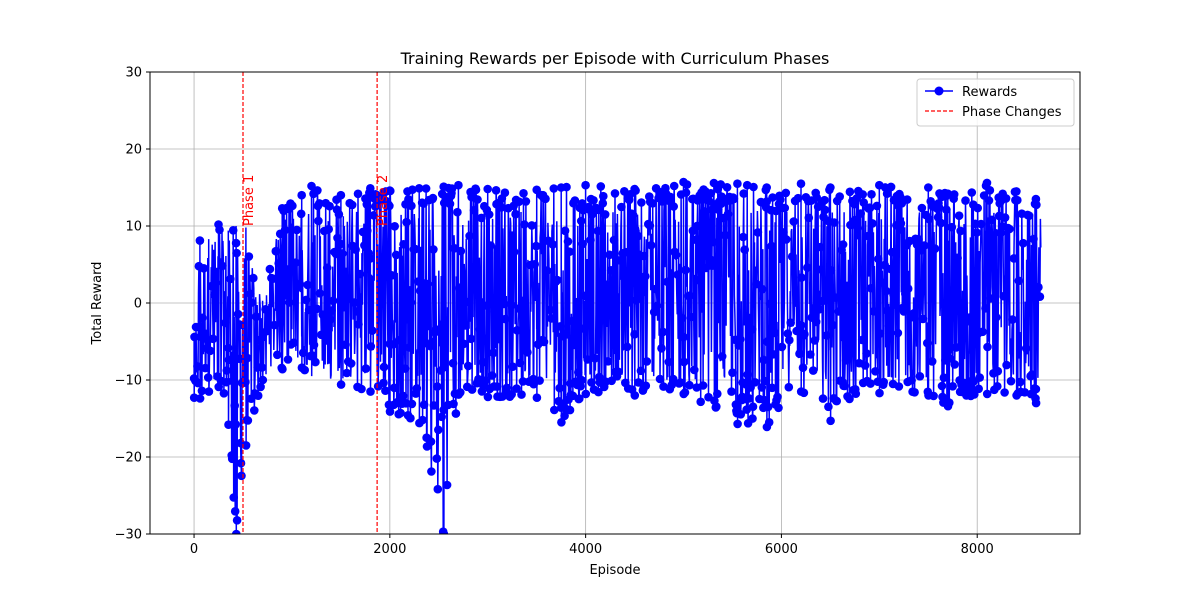 This screenshot has height=600, width=1200. Describe the element at coordinates (249, 200) in the screenshot. I see `phase-label-1: Phase 1` at that location.